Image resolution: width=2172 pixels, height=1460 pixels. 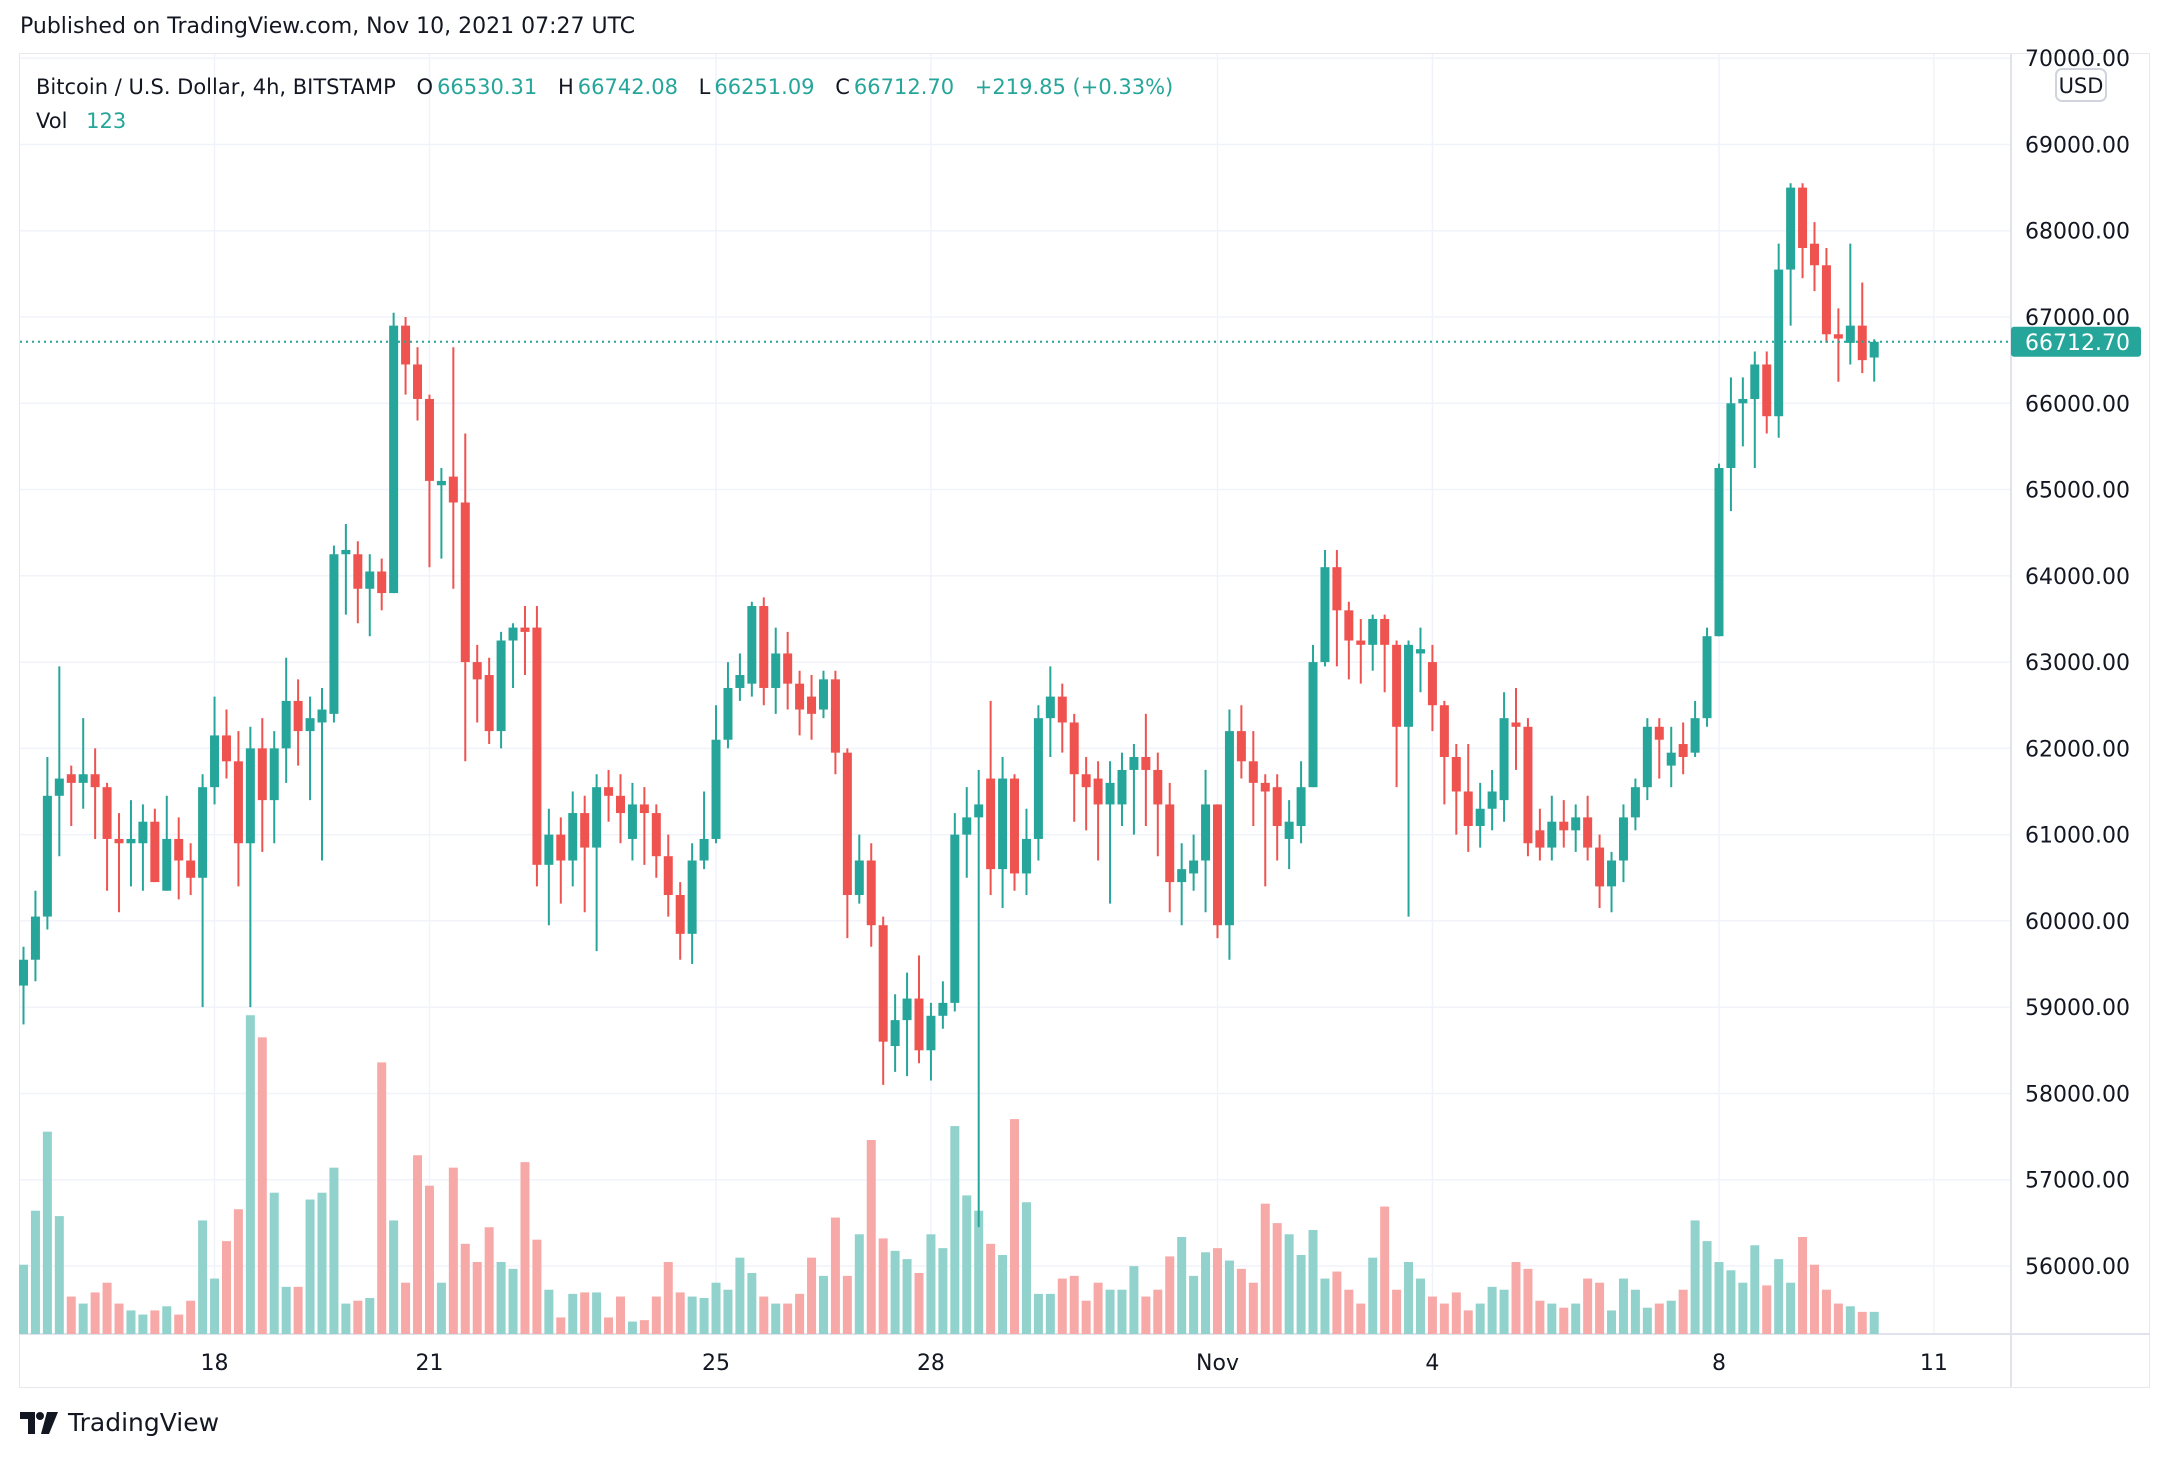 What do you see at coordinates (425, 87) in the screenshot?
I see `open-label: O` at bounding box center [425, 87].